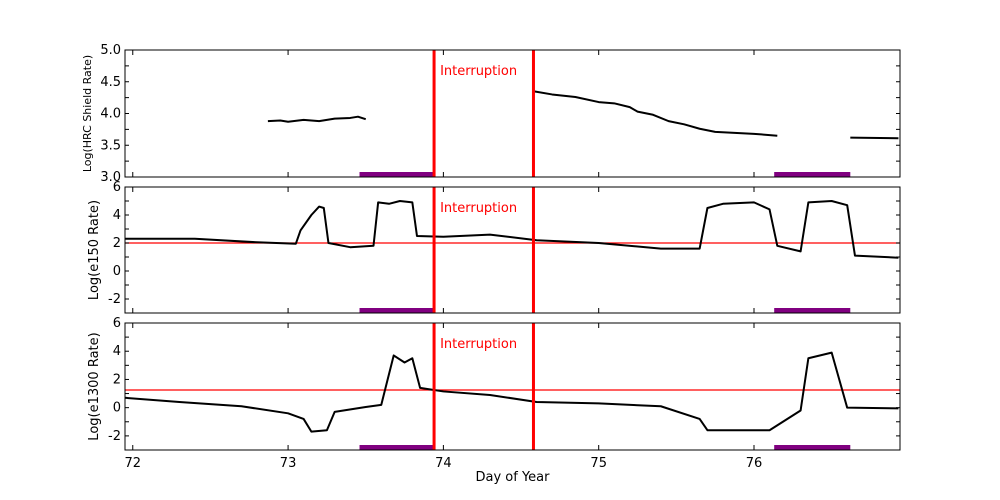 The height and width of the screenshot is (500, 1000). Describe the element at coordinates (110, 114) in the screenshot. I see `y-tick-label: 4.0` at that location.